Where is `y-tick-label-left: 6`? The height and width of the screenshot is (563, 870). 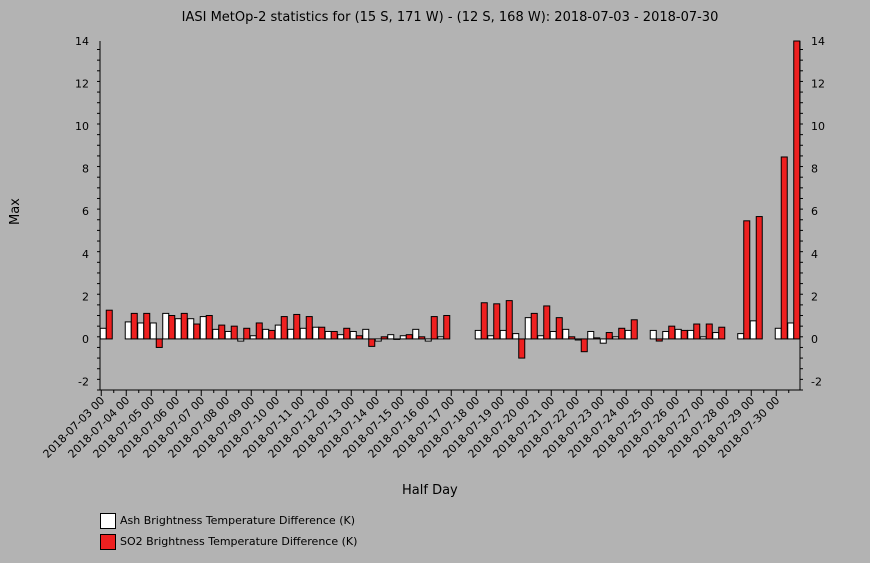 y-tick-label-left: 6 is located at coordinates (85, 211).